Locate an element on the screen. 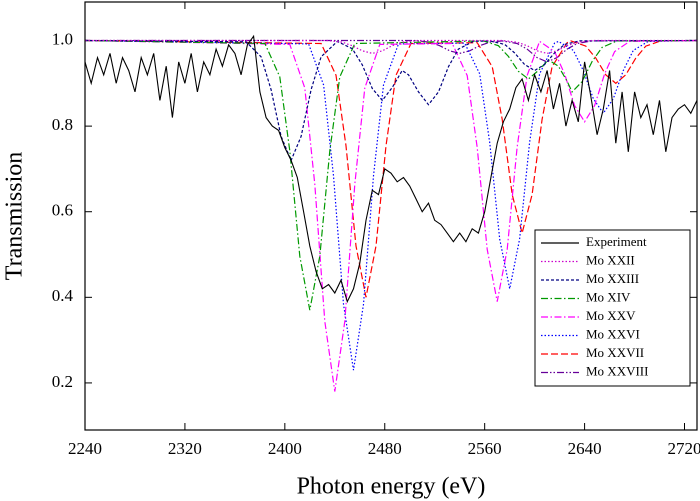 The width and height of the screenshot is (700, 501). x-tick-label: 2240 is located at coordinates (85, 448).